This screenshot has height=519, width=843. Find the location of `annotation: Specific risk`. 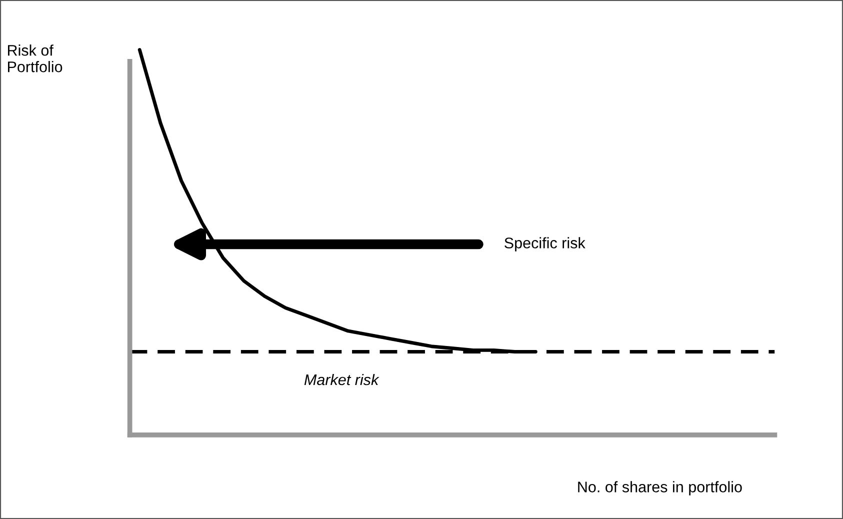

annotation: Specific risk is located at coordinates (545, 244).